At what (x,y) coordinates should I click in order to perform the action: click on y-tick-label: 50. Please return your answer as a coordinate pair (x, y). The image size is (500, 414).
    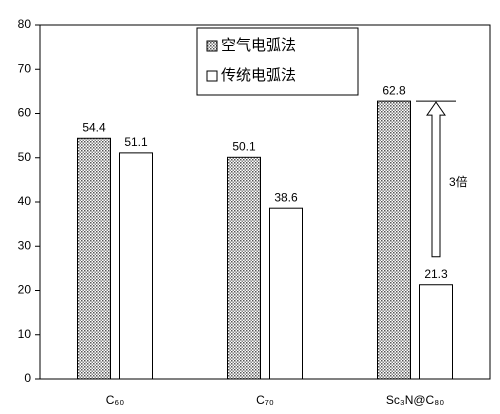
    Looking at the image, I should click on (25, 157).